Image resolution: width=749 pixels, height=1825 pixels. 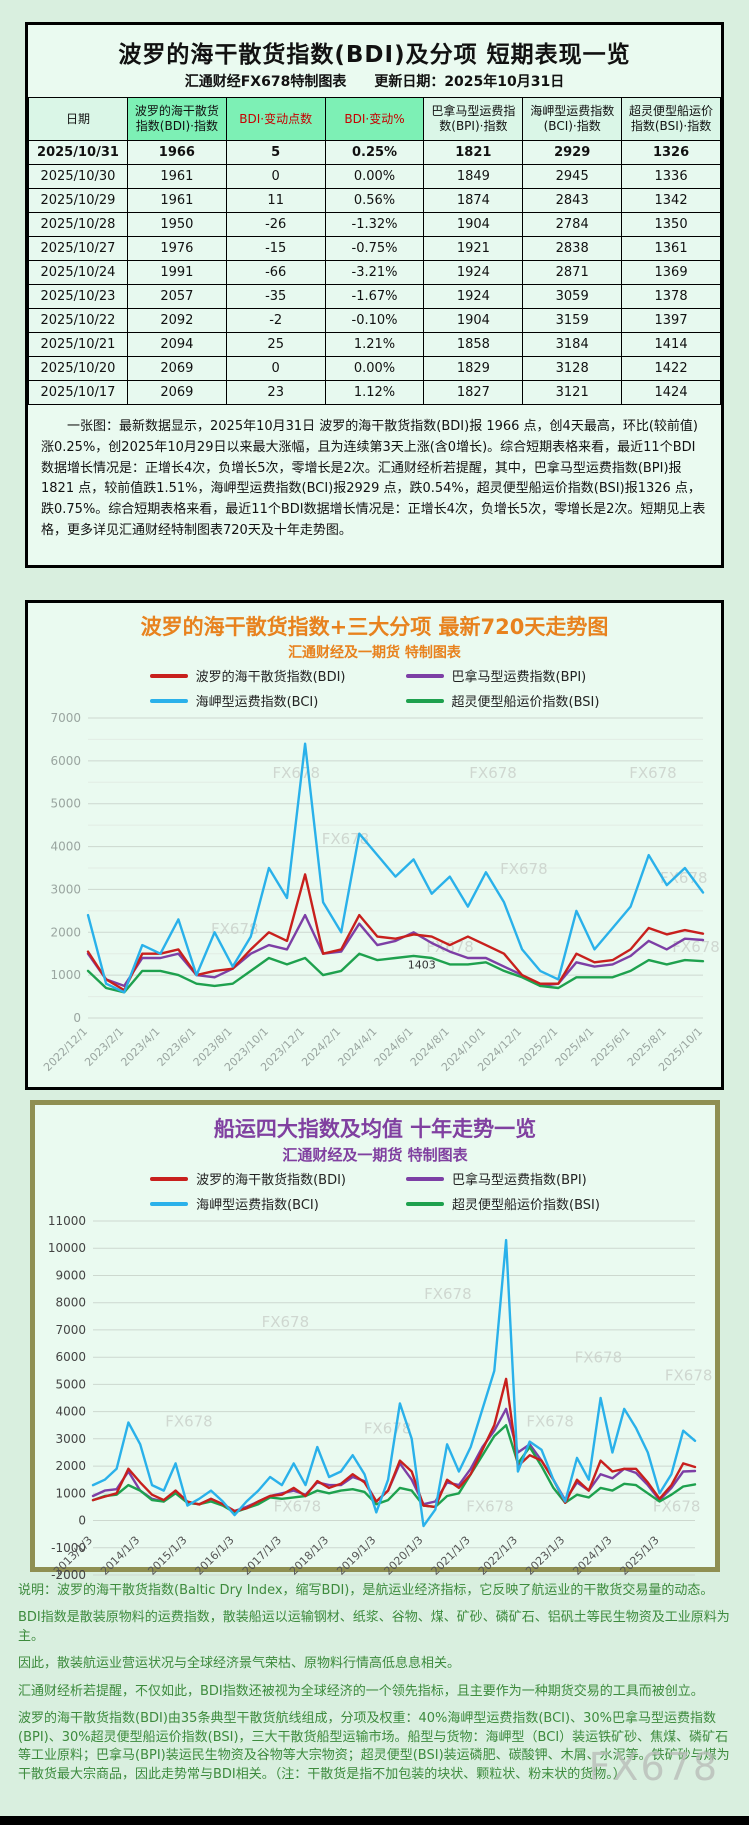 What do you see at coordinates (239, 1664) in the screenshot?
I see `note-line: 因此，散装航运业营运状况与全球经济景气荣枯、原物料行情高低息息相关。` at bounding box center [239, 1664].